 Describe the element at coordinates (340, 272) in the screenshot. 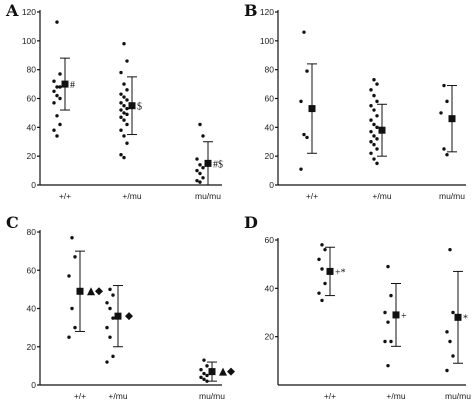

I see `significance-annotation: +*` at that location.